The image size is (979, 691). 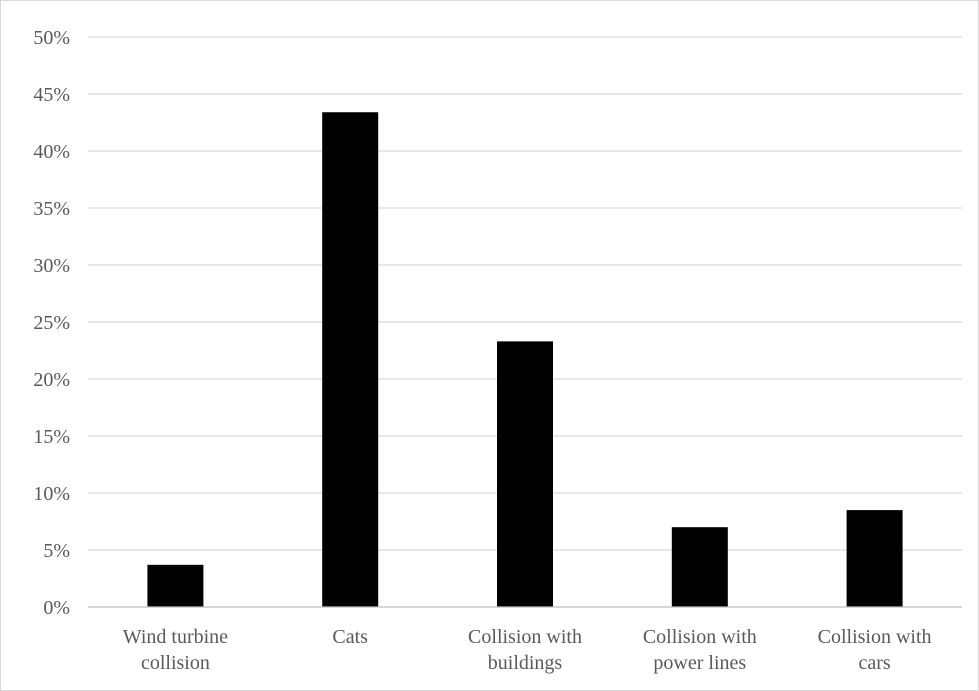 I want to click on y-tick-label: 30%, so click(x=51, y=266).